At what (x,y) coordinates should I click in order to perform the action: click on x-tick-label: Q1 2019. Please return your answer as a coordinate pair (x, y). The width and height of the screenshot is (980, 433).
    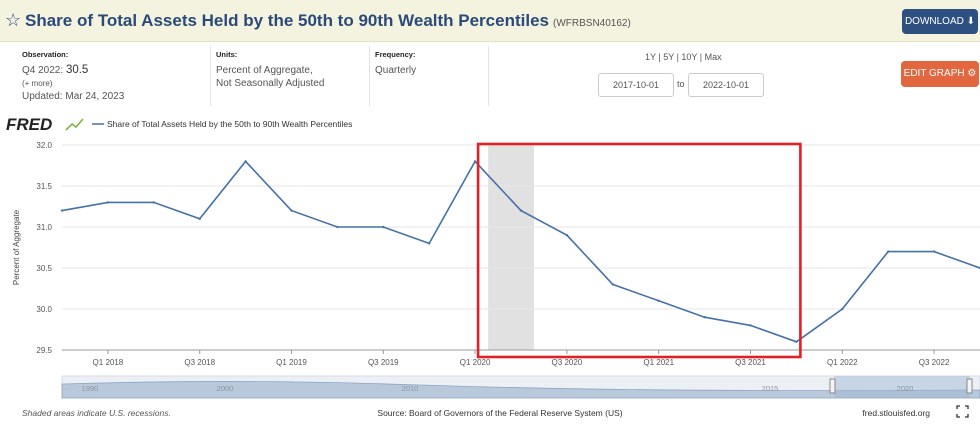
    Looking at the image, I should click on (291, 362).